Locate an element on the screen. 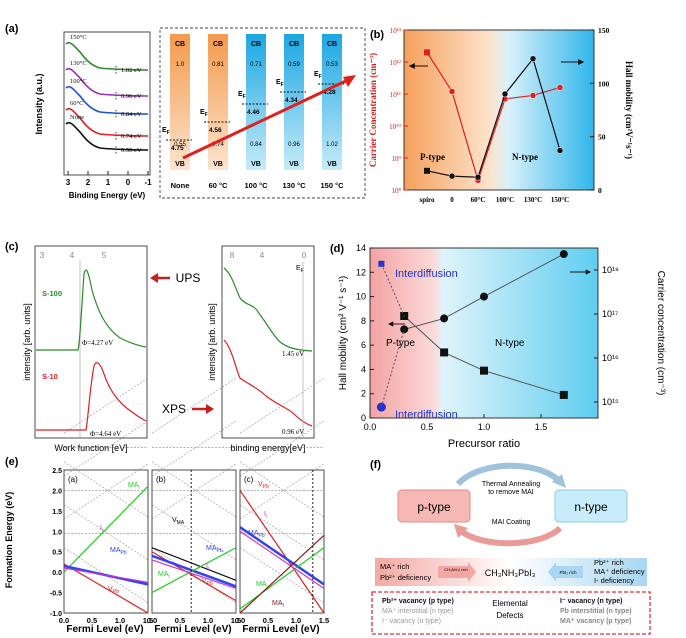 The image size is (686, 638). panel-a-gap-label: 0.96 eV is located at coordinates (131, 96).